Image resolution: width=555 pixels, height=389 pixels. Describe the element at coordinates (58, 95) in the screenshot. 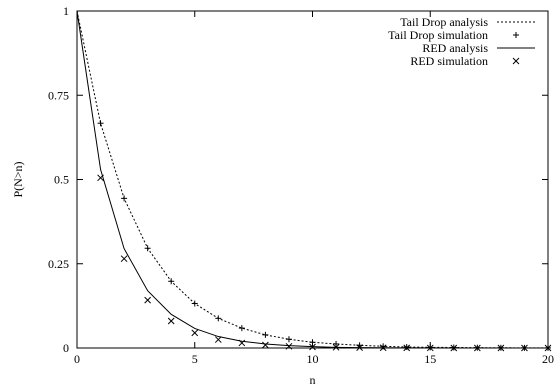

I see `y-tick-label: 0.75` at that location.